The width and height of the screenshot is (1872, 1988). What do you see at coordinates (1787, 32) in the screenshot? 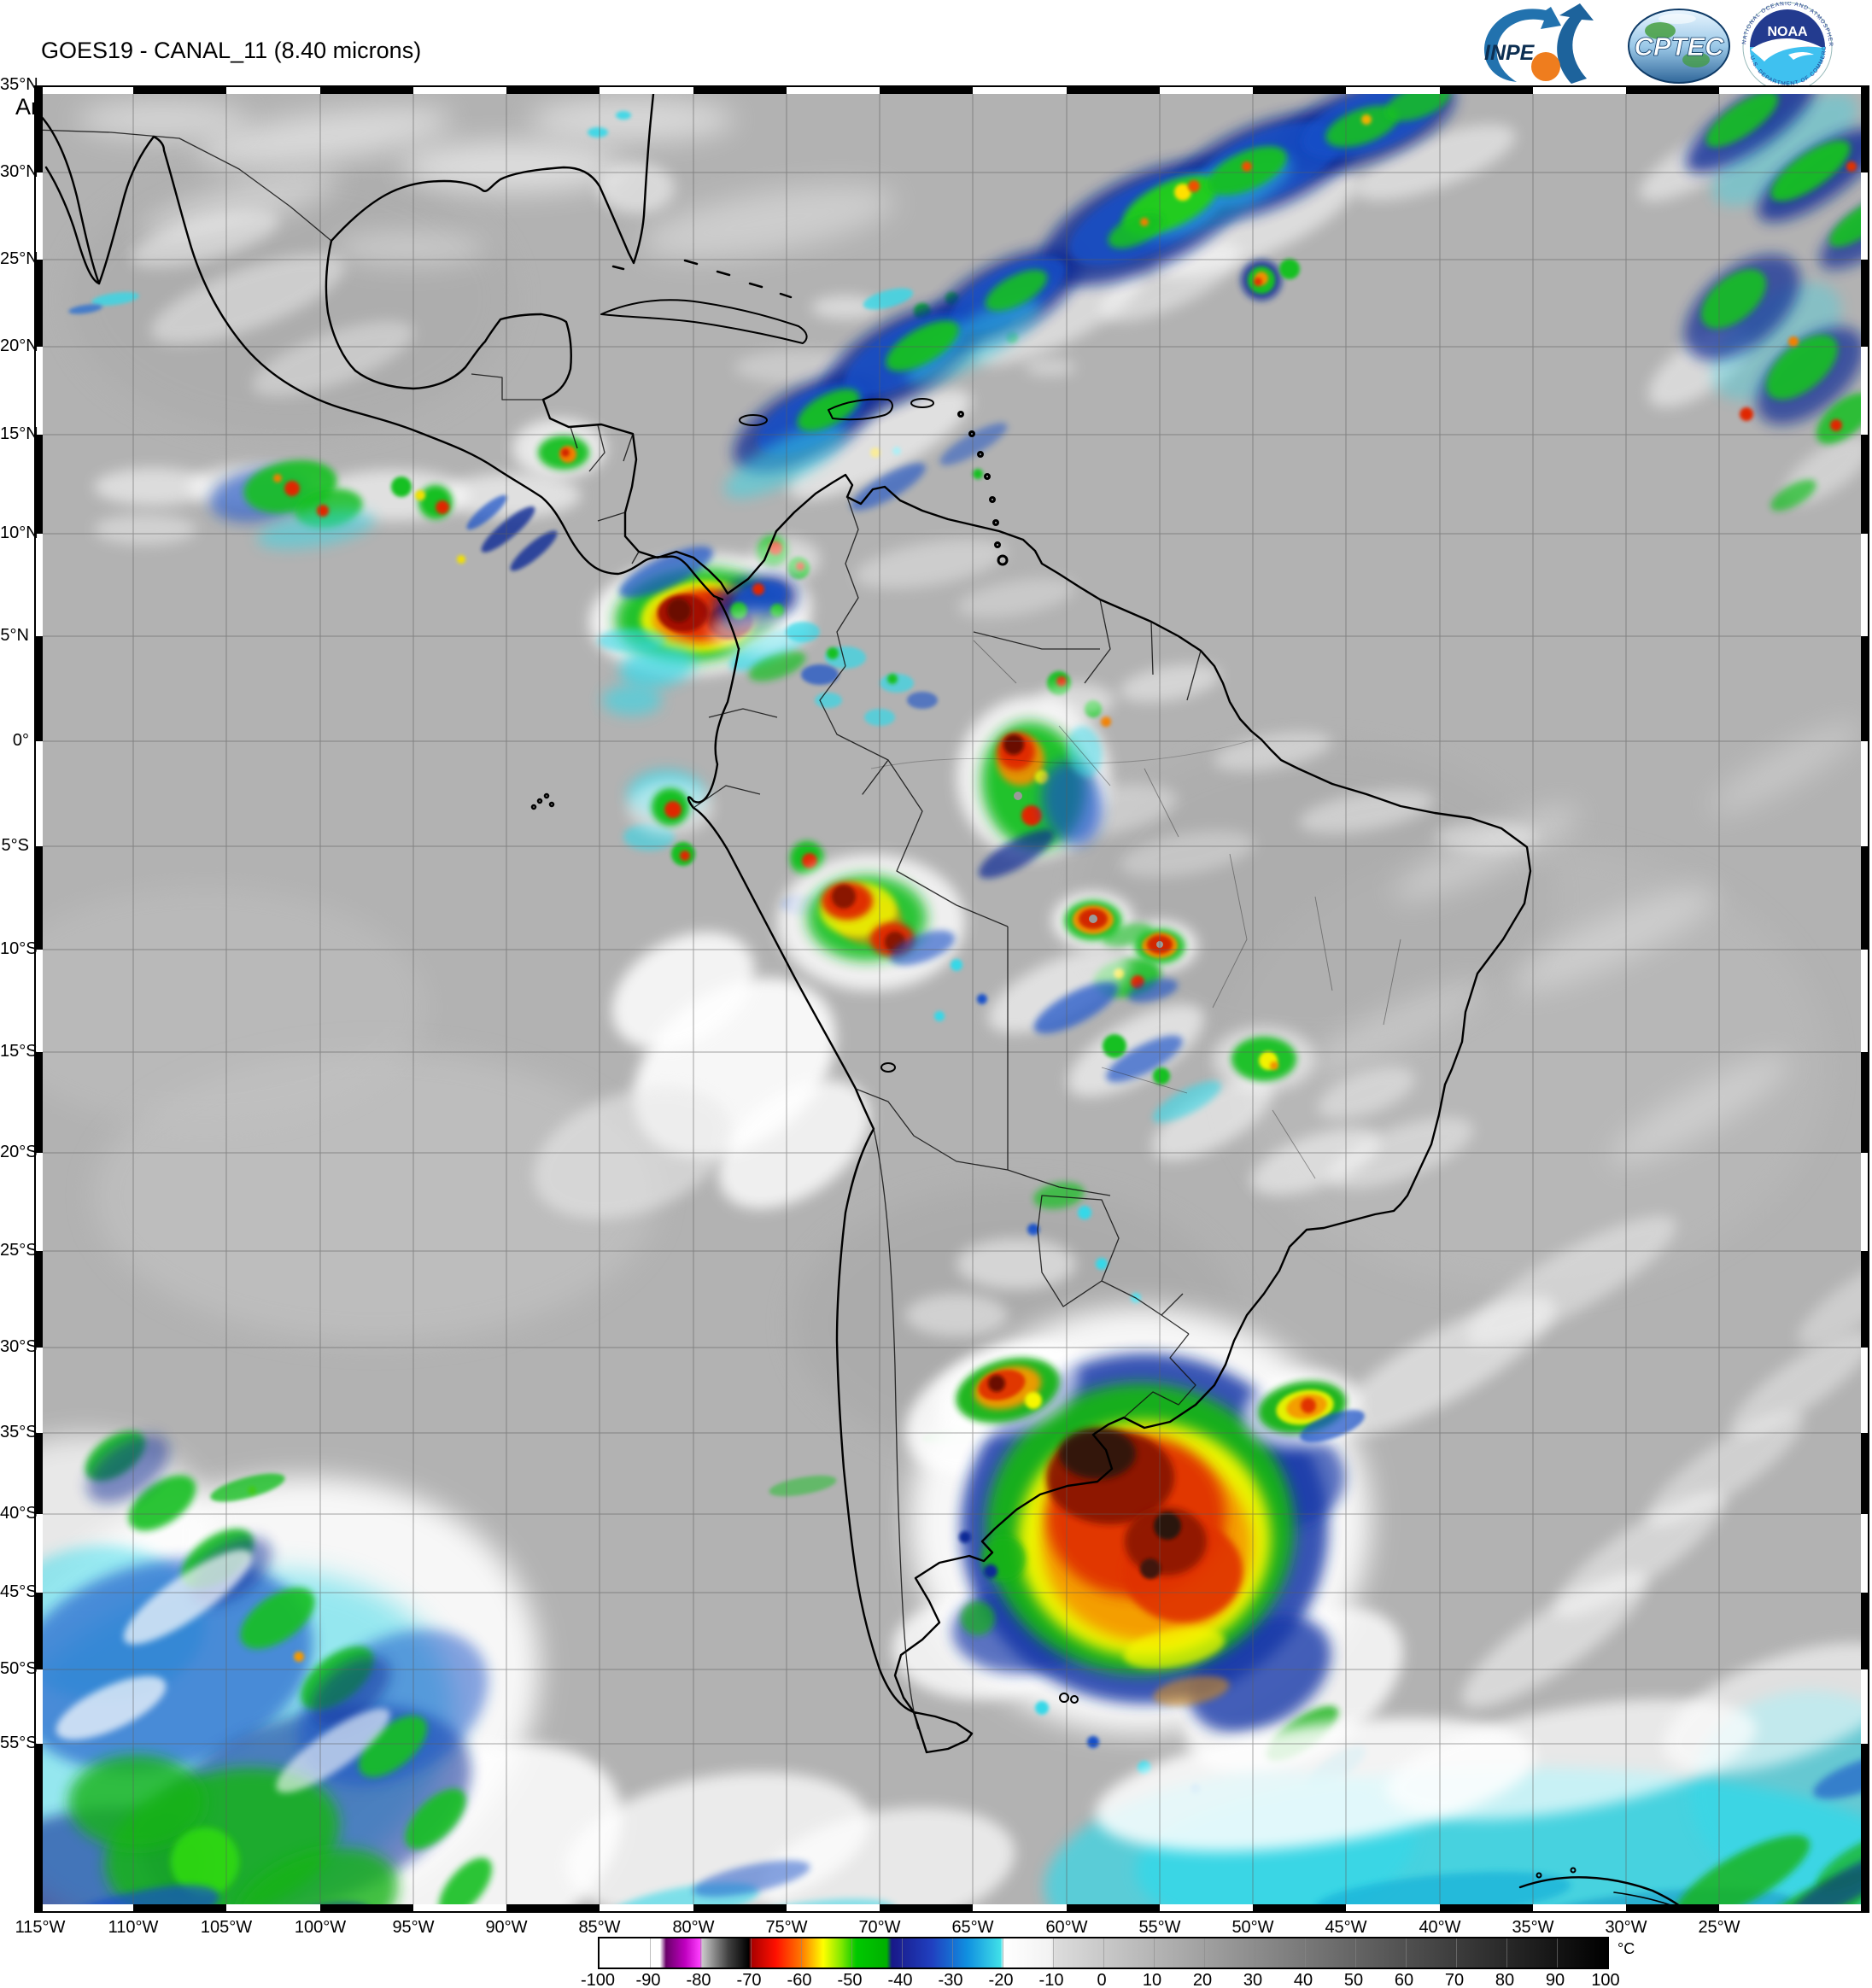
I see `noaa-logo-text: NOAA` at bounding box center [1787, 32].